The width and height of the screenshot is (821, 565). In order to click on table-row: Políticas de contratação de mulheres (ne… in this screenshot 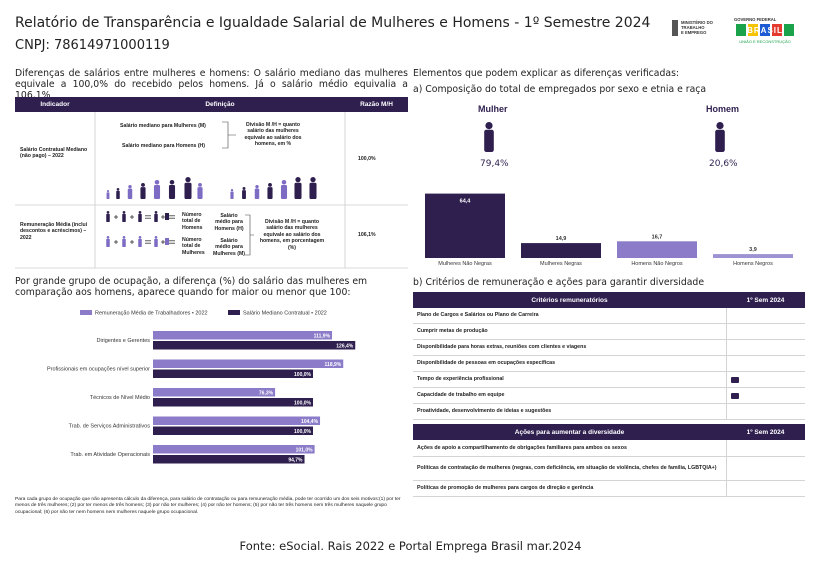, I will do `click(609, 469)`.